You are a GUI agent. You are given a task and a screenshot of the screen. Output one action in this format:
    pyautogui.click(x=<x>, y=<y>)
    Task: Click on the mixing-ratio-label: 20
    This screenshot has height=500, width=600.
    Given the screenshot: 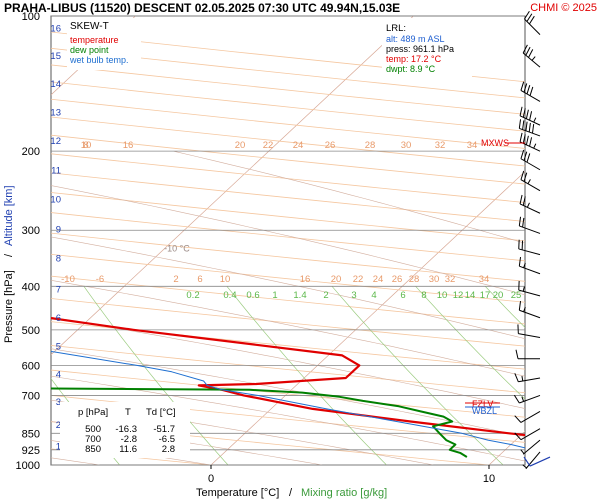 What is the action you would take?
    pyautogui.click(x=498, y=295)
    